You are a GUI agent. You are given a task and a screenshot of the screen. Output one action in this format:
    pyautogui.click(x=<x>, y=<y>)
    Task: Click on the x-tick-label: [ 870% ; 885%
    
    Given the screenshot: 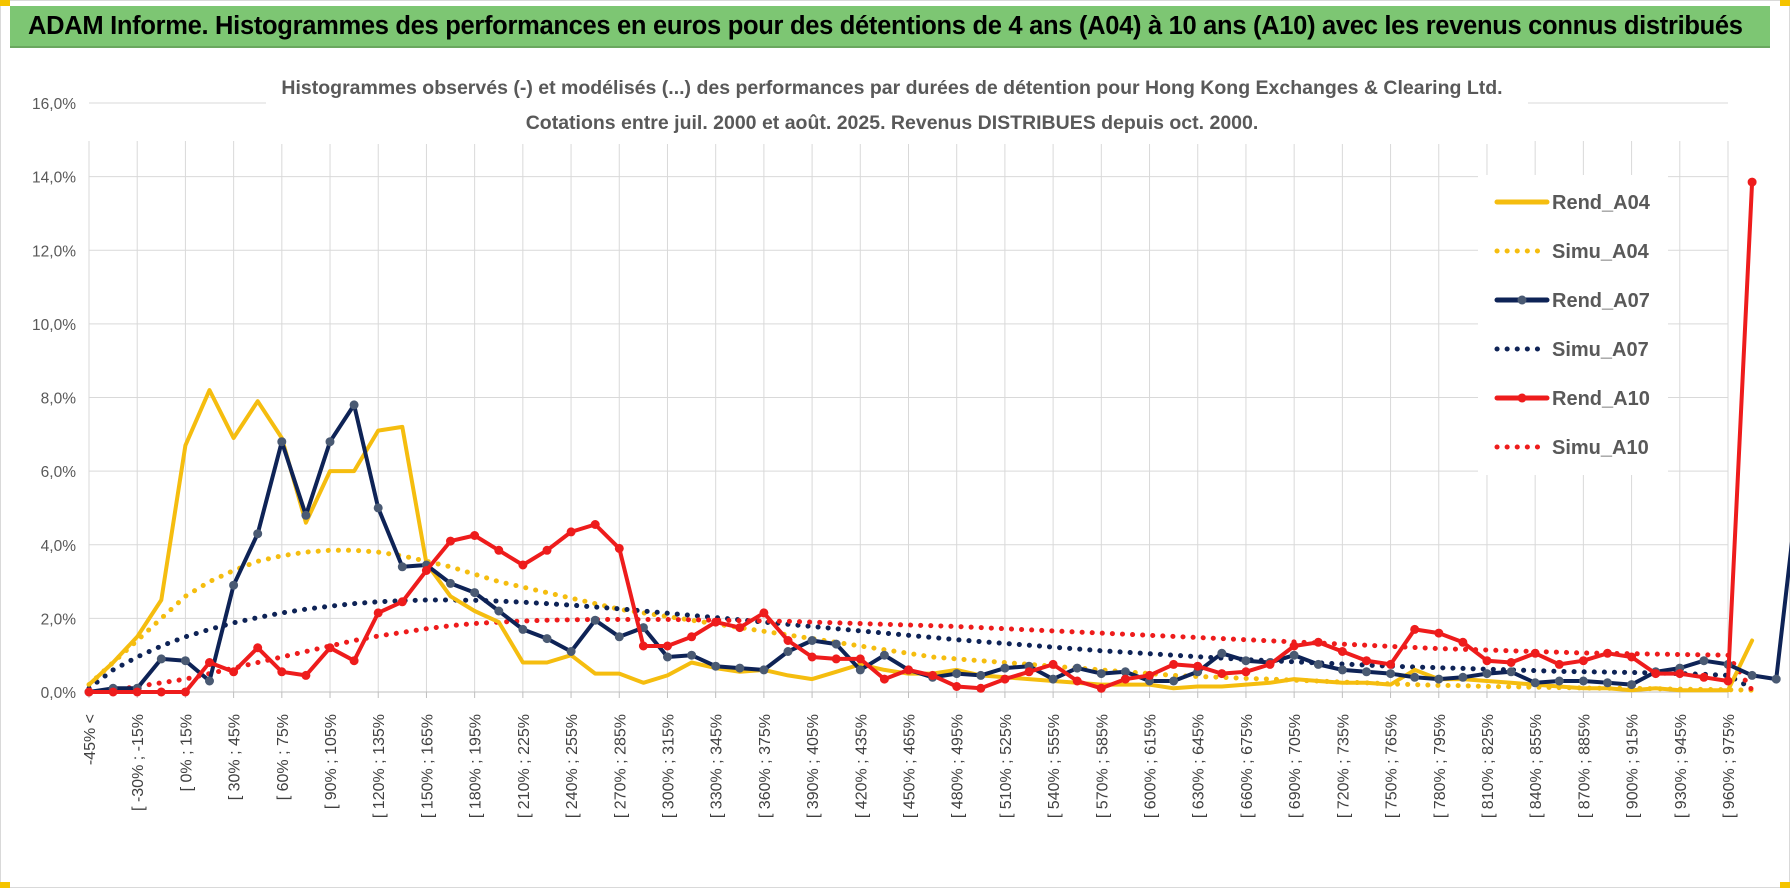 What is the action you would take?
    pyautogui.click(x=1584, y=766)
    